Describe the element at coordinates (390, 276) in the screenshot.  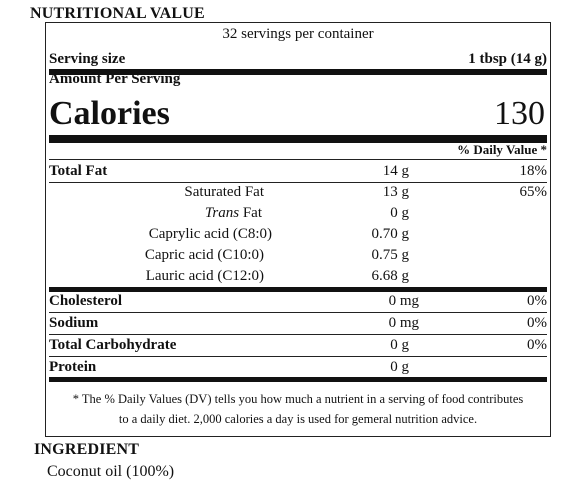
I see `nutrient-amount: 6.68 g` at that location.